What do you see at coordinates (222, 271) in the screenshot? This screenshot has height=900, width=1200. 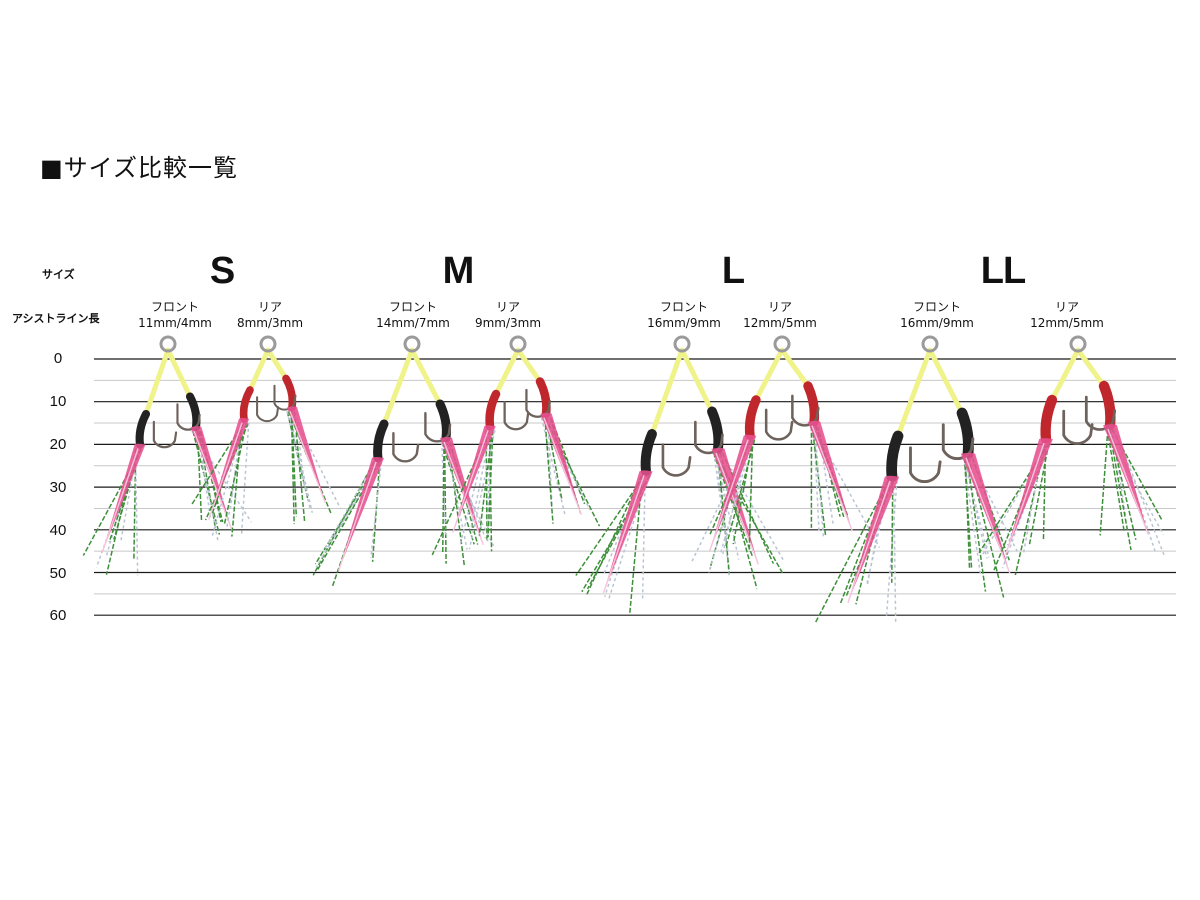 I see `size-heading-s: S` at bounding box center [222, 271].